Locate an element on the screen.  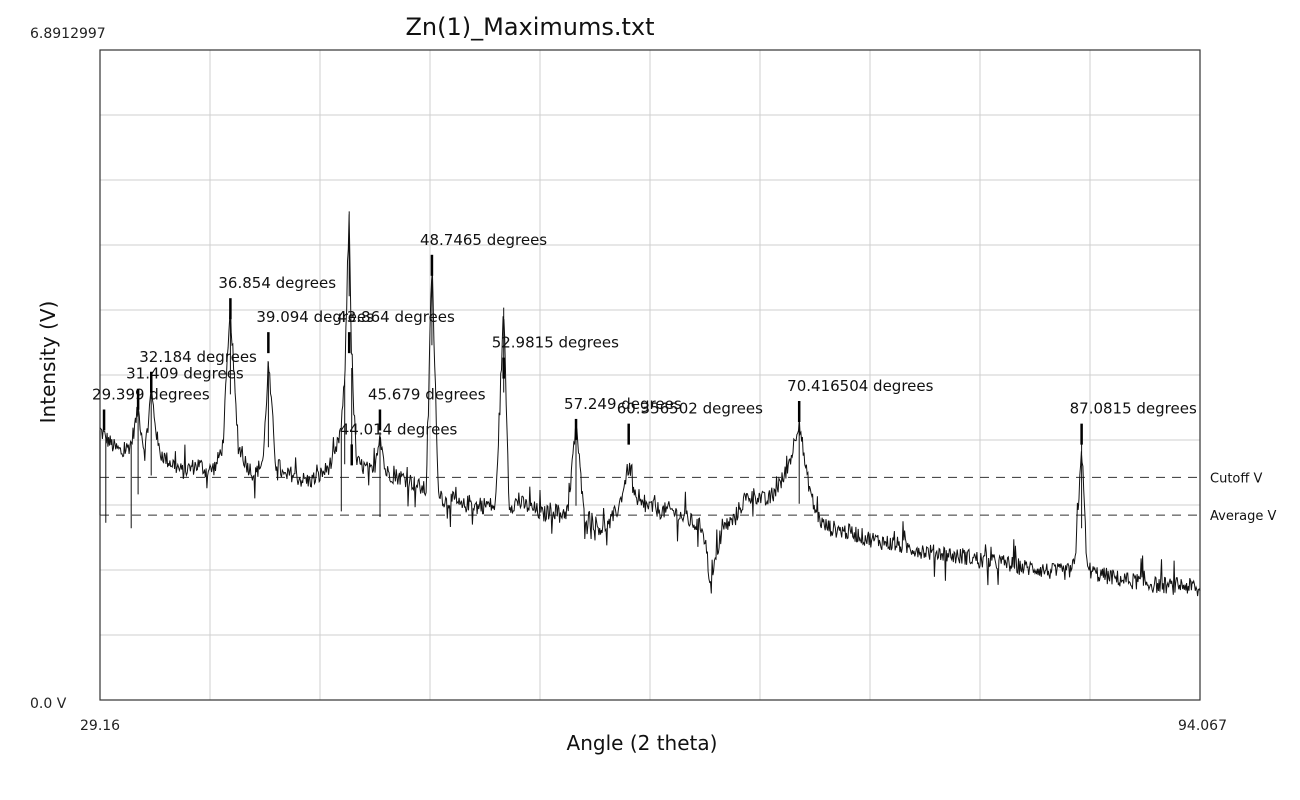
chart-title: Zn(1)_Maximums.txt is located at coordinates (529, 27).